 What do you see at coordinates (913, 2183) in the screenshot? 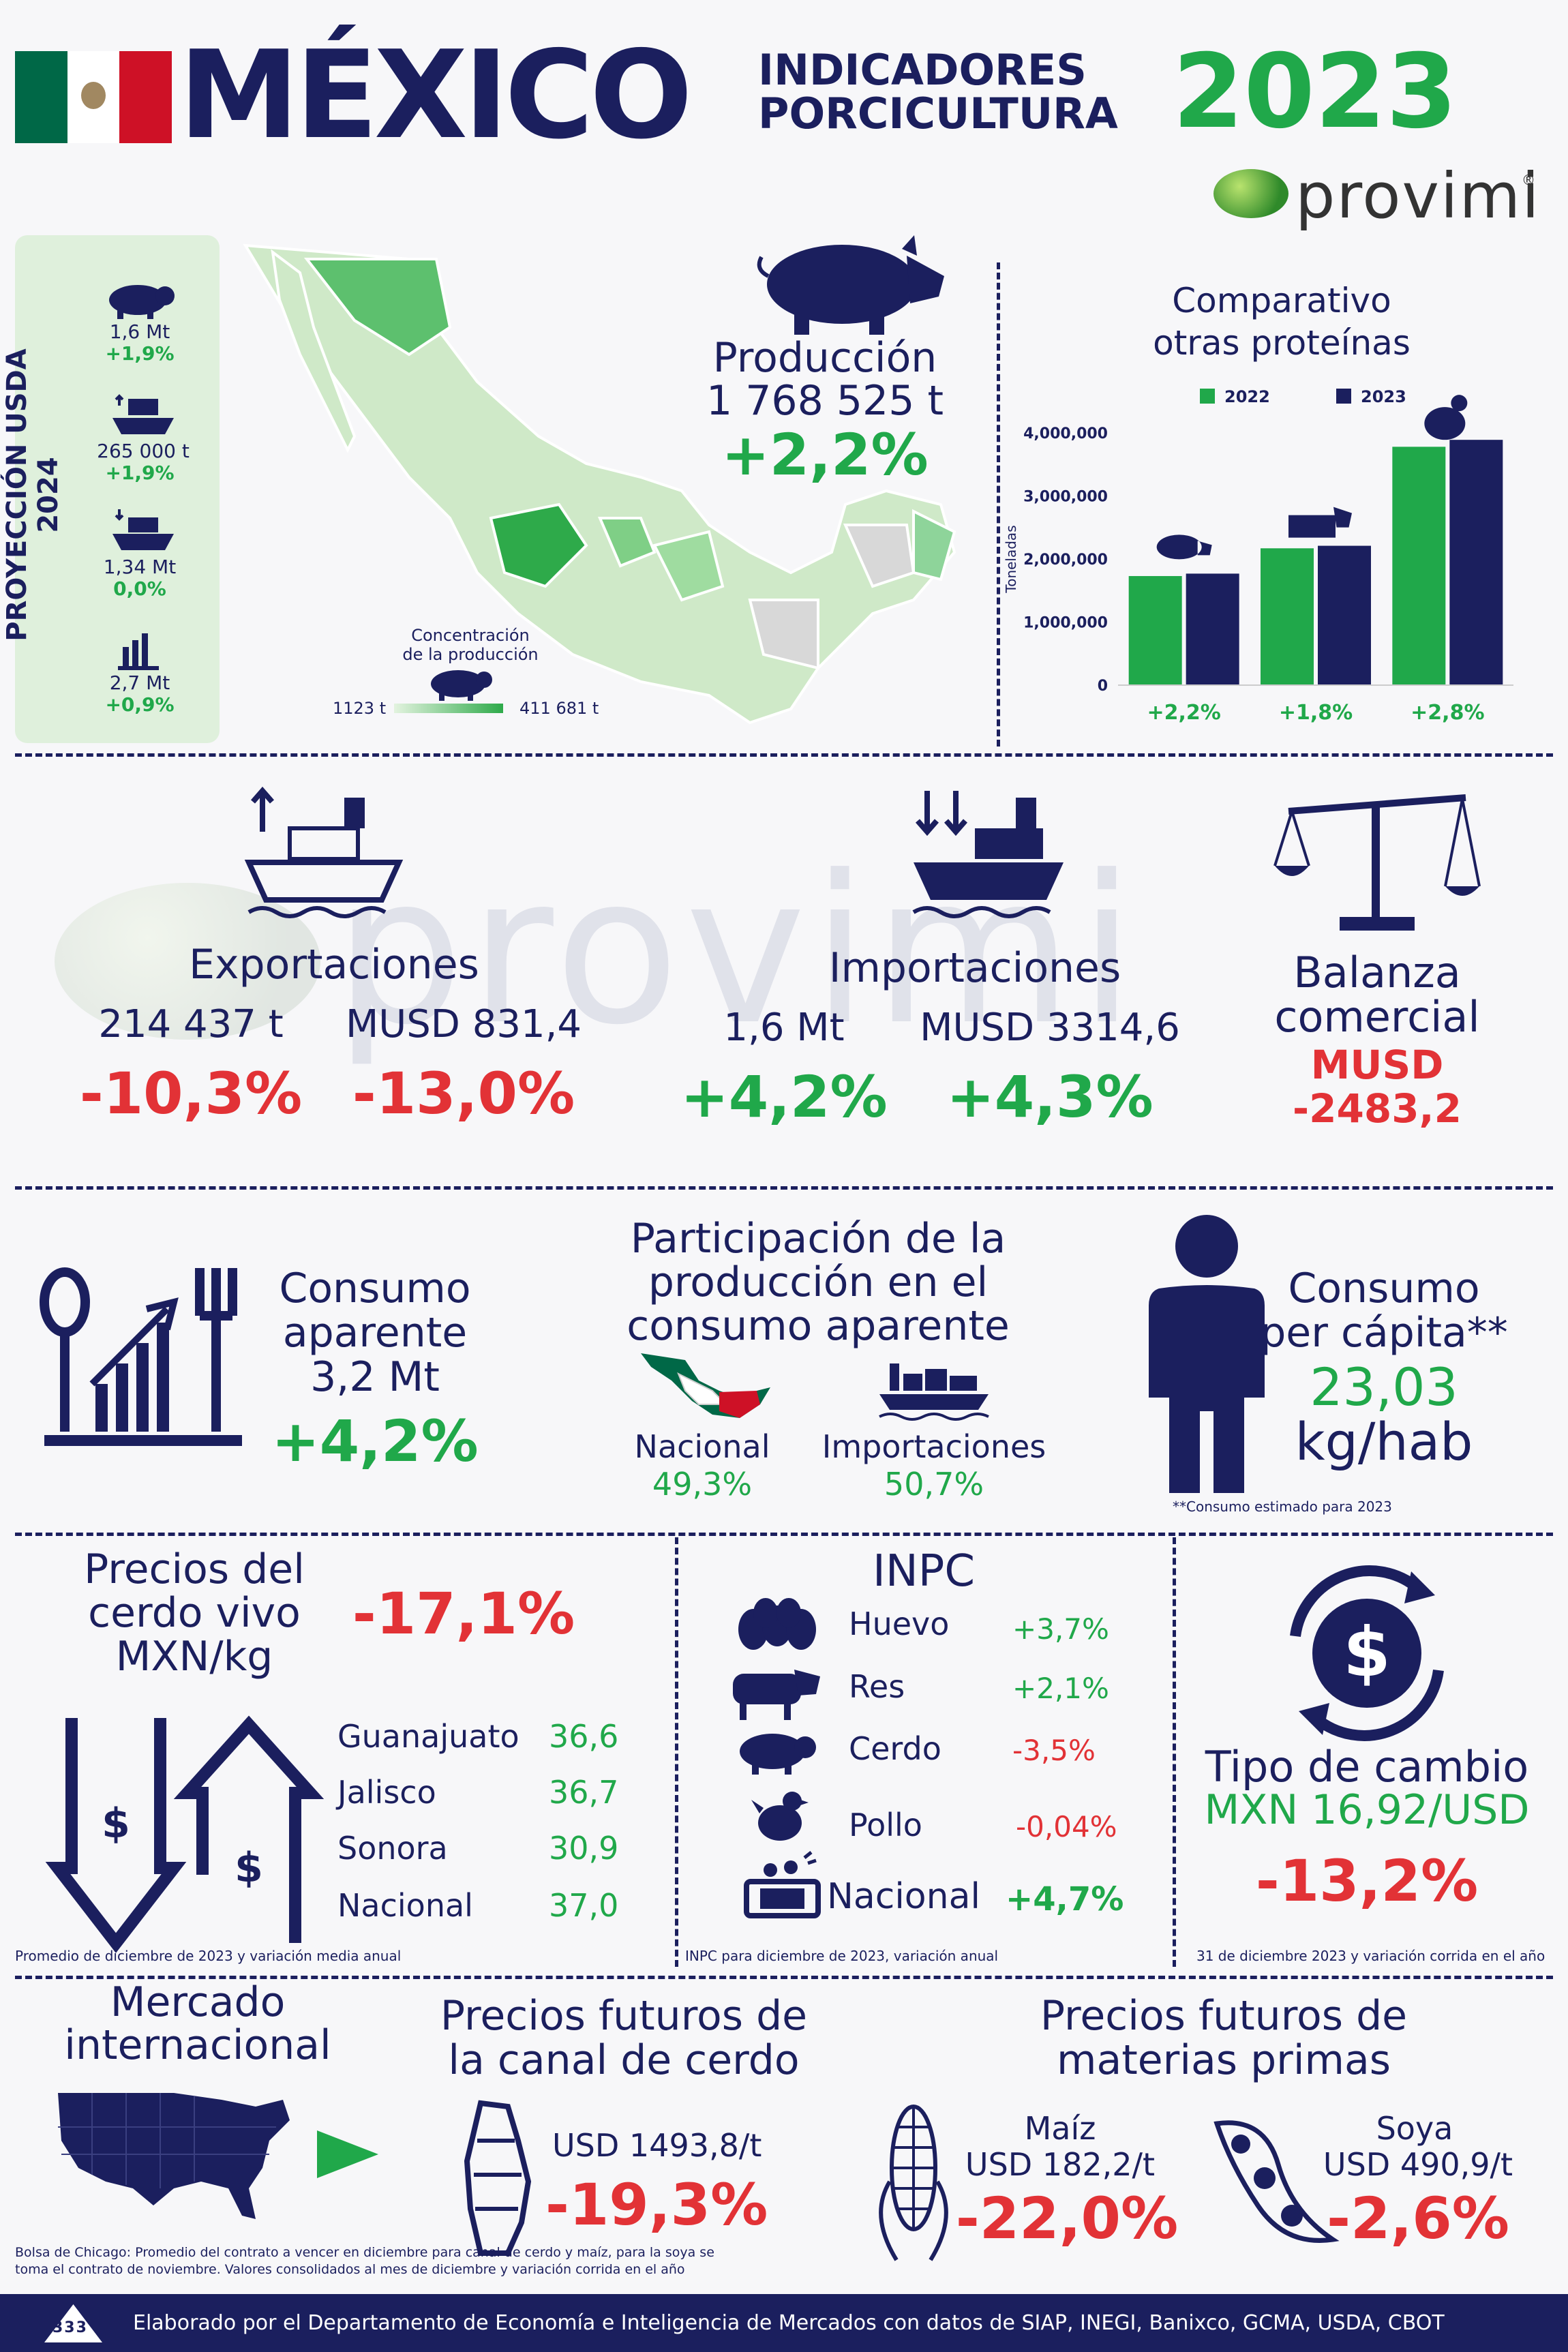
I see `corn-icon` at bounding box center [913, 2183].